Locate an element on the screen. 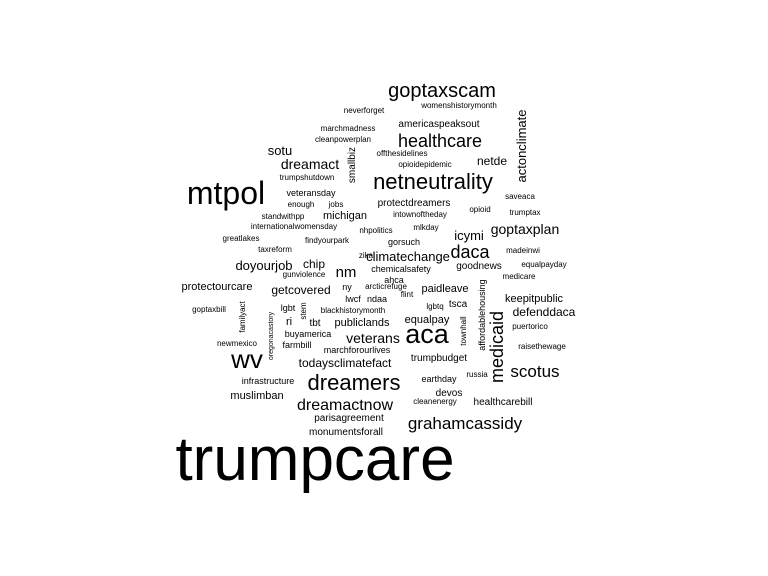 The image size is (768, 576). word-marchmadness: marchmadness is located at coordinates (348, 128).